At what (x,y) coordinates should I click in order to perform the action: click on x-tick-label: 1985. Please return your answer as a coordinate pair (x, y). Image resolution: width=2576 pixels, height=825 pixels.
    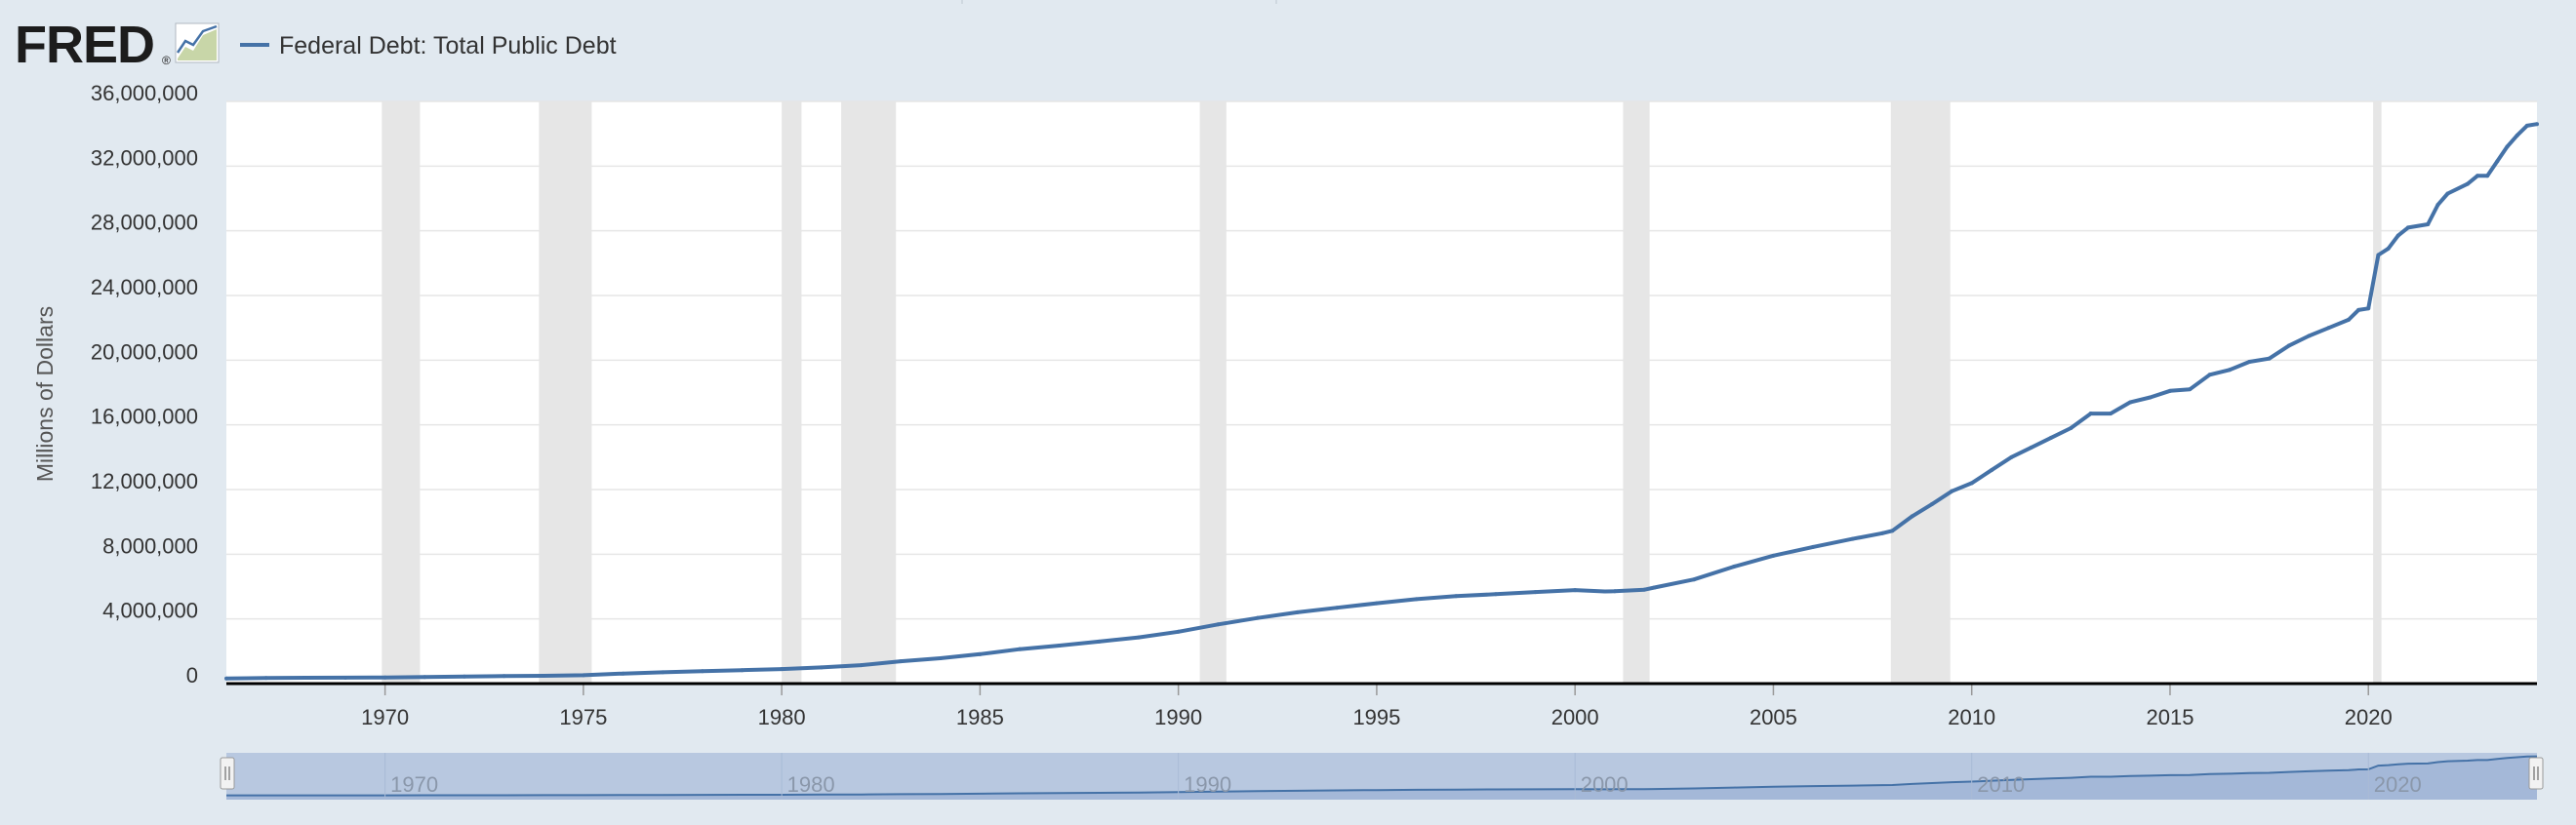
    Looking at the image, I should click on (980, 717).